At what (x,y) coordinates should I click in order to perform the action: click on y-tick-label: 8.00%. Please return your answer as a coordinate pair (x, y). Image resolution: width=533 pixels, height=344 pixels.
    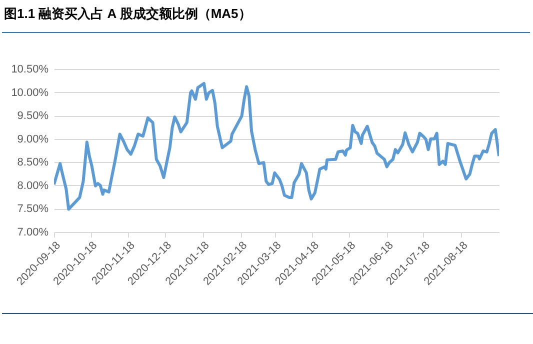
    Looking at the image, I should click on (33, 186).